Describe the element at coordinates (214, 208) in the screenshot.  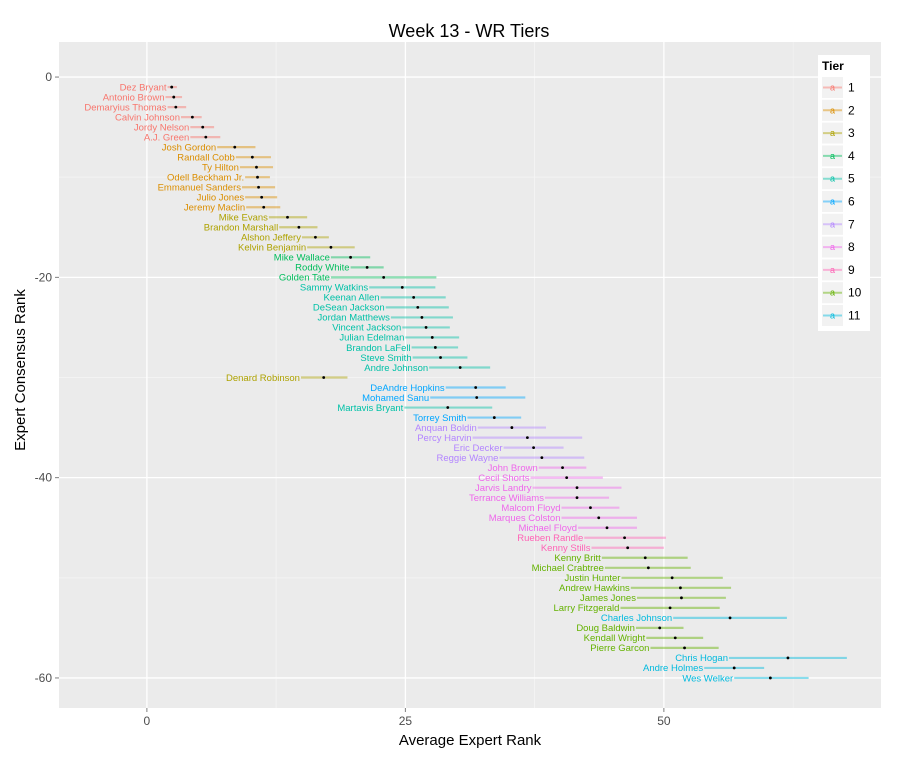
I see `point-label: Jeremy Maclin` at that location.